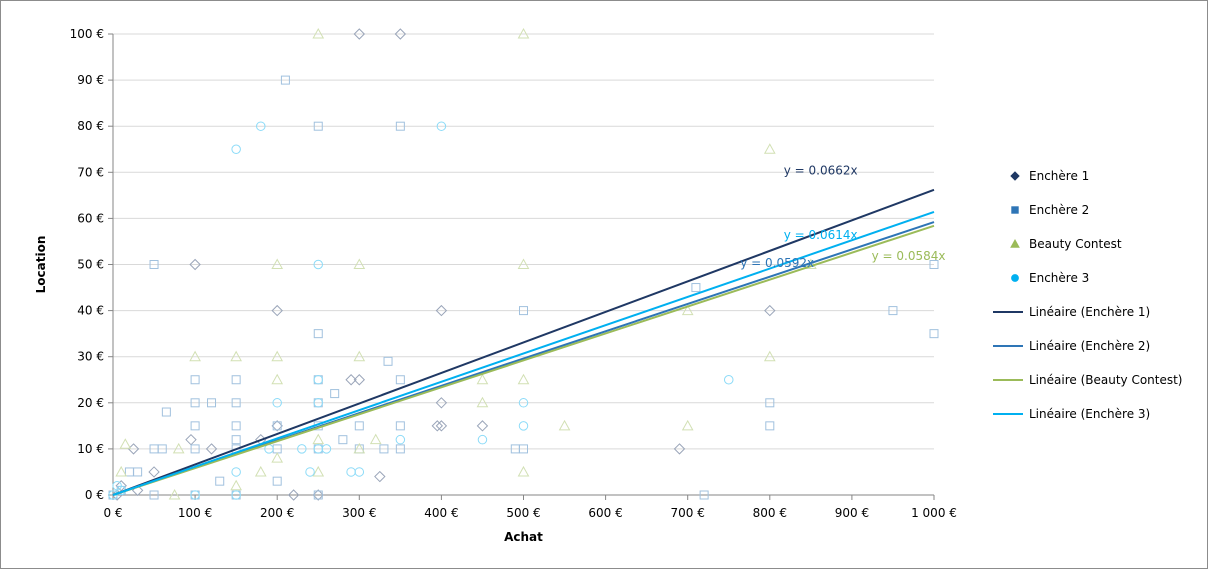 This screenshot has width=1208, height=569. What do you see at coordinates (934, 513) in the screenshot?
I see `x-tick-label: 1 000 €` at bounding box center [934, 513].